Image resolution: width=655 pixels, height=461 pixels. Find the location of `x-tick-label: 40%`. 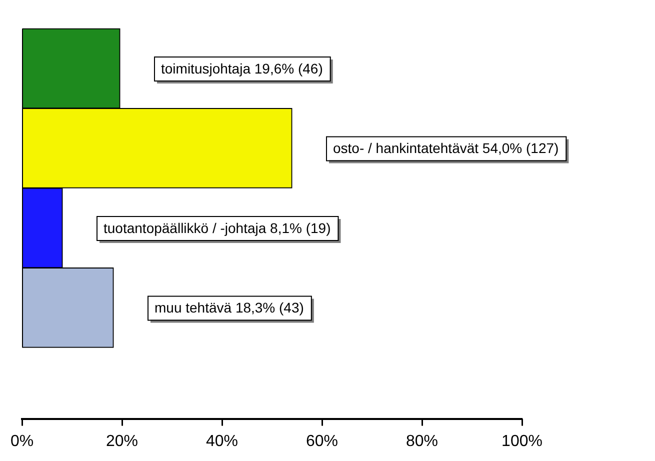

x-tick-label: 40% is located at coordinates (222, 441).